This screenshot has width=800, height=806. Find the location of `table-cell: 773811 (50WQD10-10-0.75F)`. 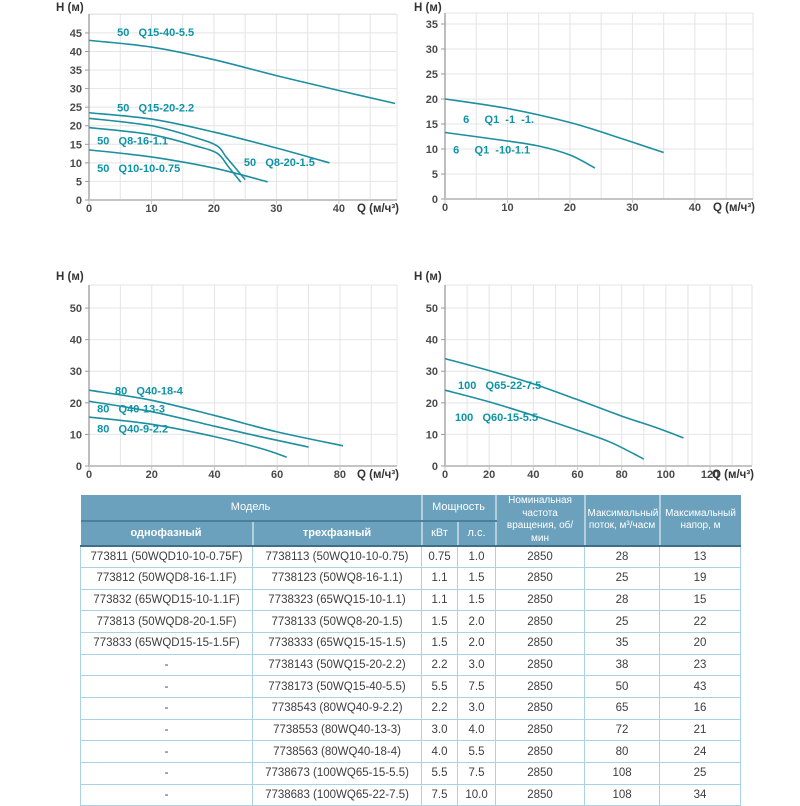

table-cell: 773811 (50WQD10-10-0.75F) is located at coordinates (166, 557).